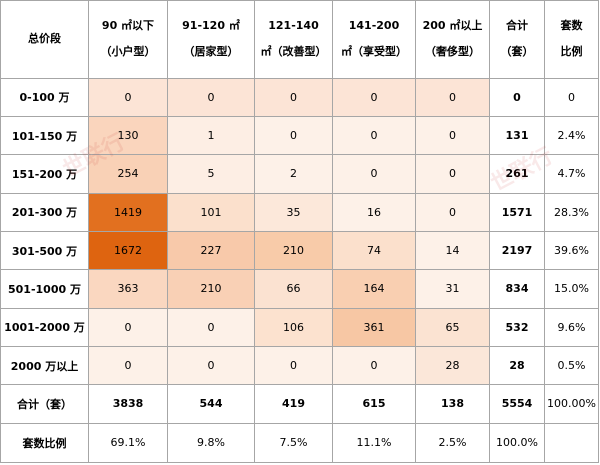  What do you see at coordinates (128, 443) in the screenshot?
I see `ratio-cell: 69.1%` at bounding box center [128, 443].